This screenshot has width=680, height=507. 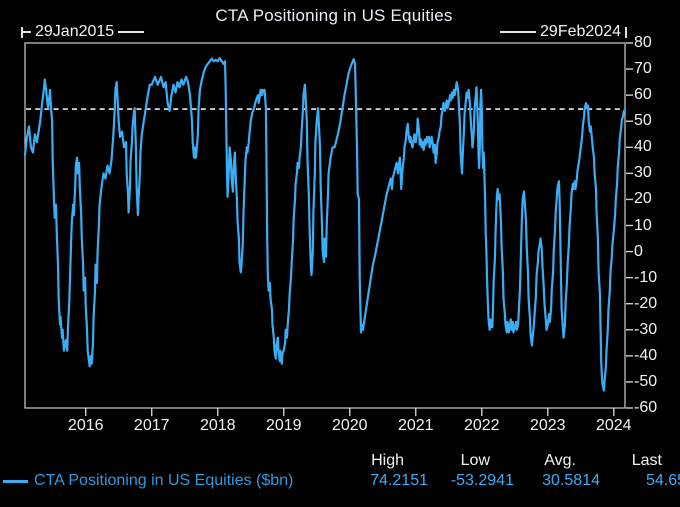 What do you see at coordinates (643, 199) in the screenshot?
I see `y-tick-label: 20` at bounding box center [643, 199].